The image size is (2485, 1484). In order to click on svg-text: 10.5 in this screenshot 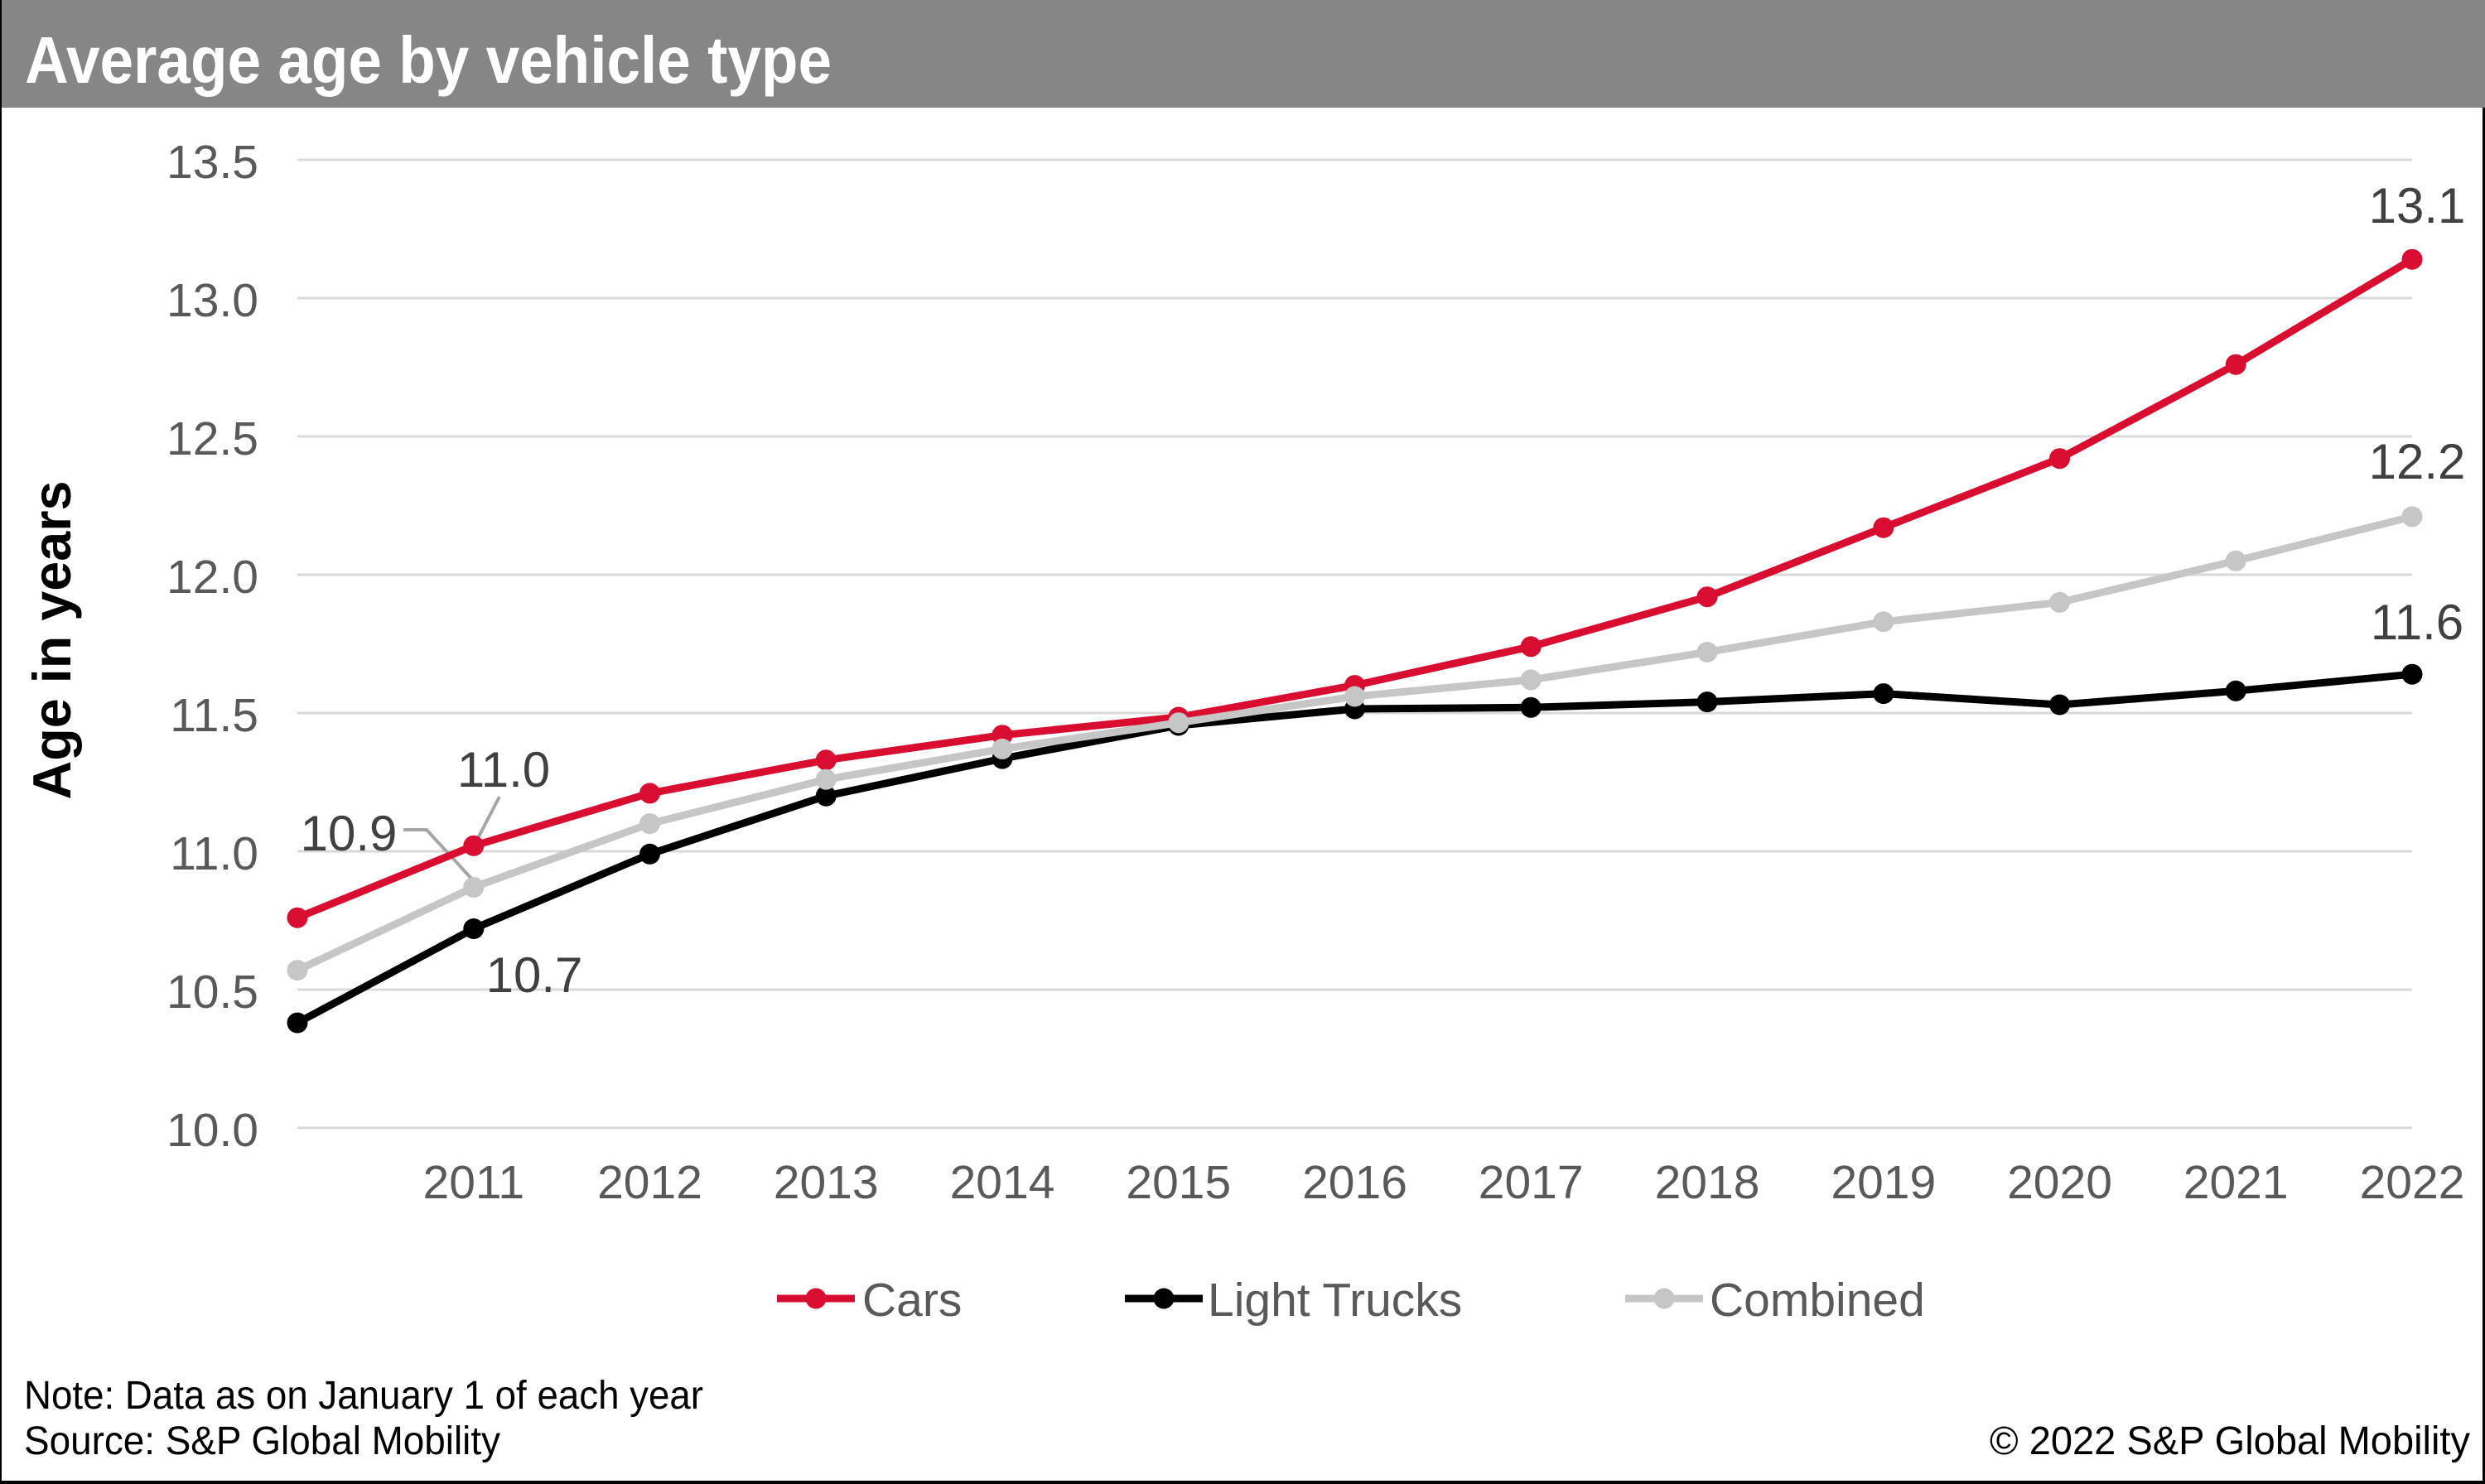, I will do `click(212, 992)`.